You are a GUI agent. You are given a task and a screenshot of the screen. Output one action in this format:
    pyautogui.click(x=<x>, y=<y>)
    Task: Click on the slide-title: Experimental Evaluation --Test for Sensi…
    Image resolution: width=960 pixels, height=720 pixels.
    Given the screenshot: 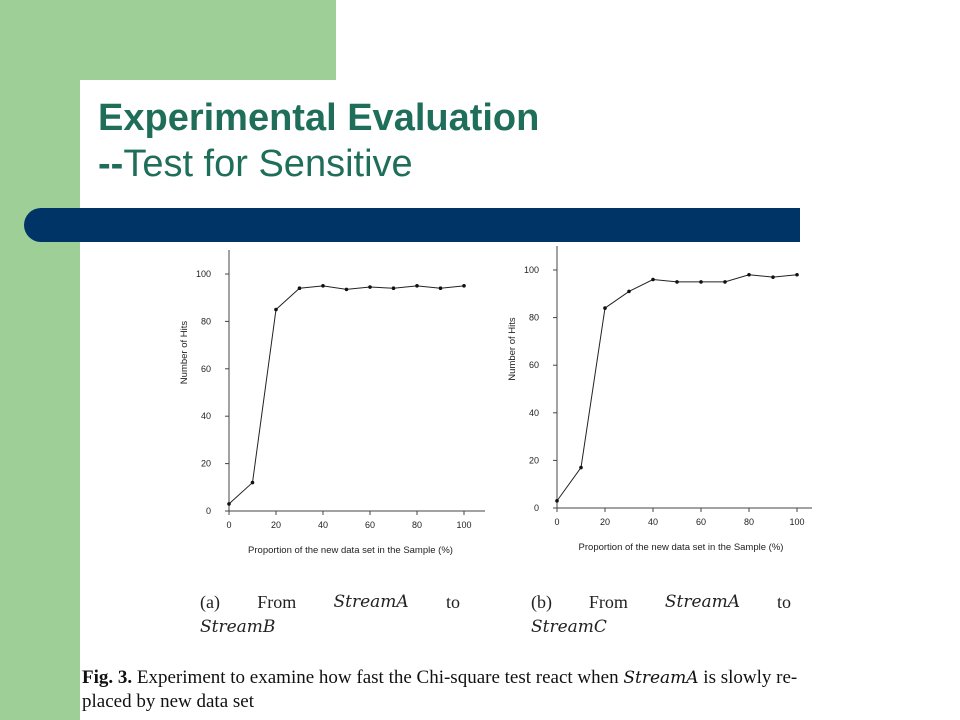 What is the action you would take?
    pyautogui.click(x=318, y=141)
    